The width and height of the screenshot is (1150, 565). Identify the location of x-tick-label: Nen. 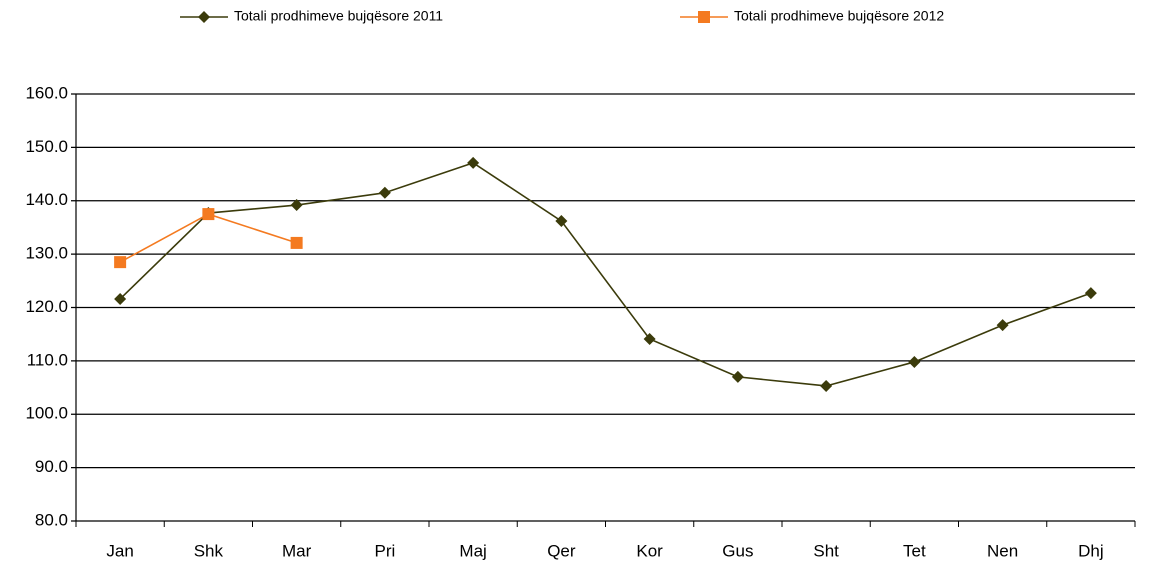
(1002, 550).